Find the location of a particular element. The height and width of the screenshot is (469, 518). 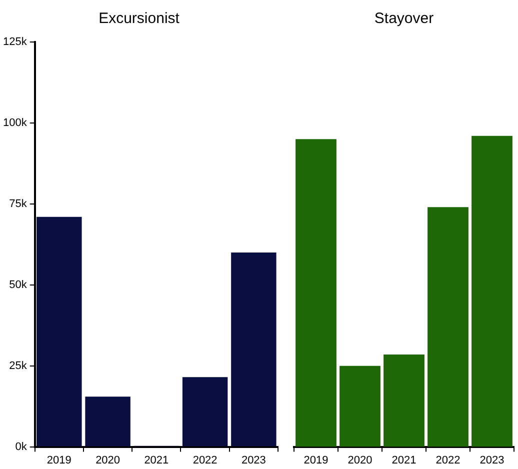

y-tick-label: 100k is located at coordinates (15, 122).